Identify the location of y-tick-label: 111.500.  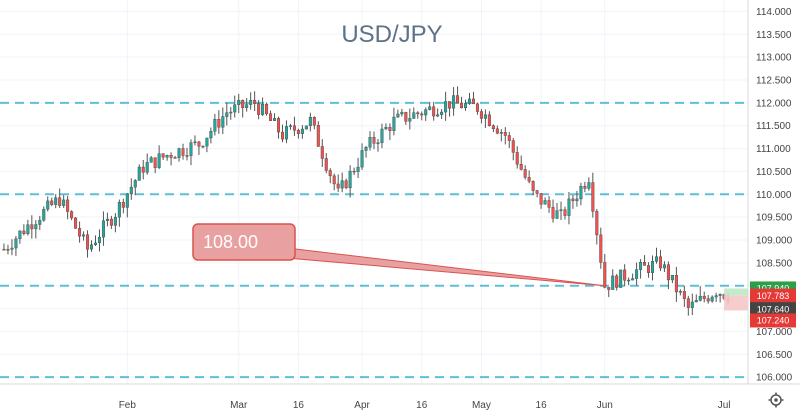
(773, 126).